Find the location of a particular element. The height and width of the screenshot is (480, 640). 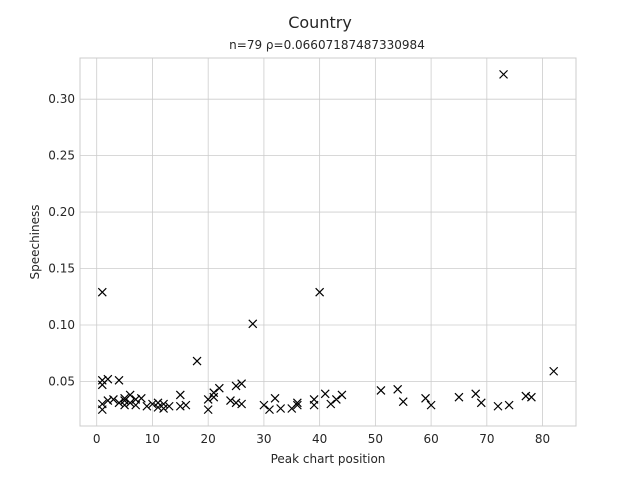

x-tick-label: 40 is located at coordinates (319, 439).